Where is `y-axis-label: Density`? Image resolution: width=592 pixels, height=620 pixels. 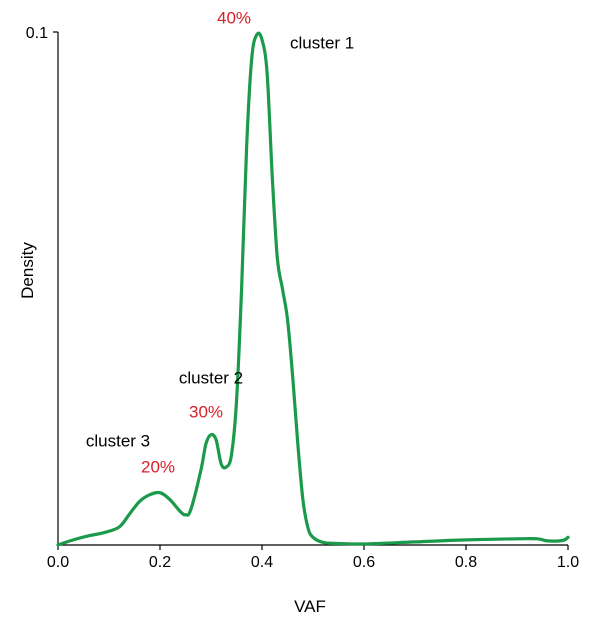 y-axis-label: Density is located at coordinates (27, 270).